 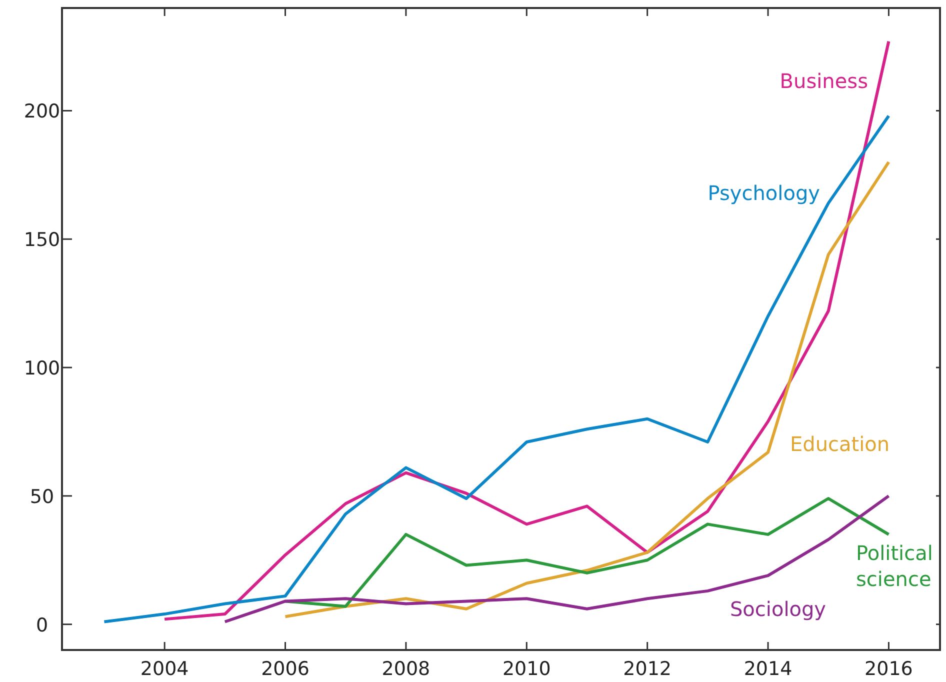 I want to click on y-tick-label: 50, so click(x=42, y=497).